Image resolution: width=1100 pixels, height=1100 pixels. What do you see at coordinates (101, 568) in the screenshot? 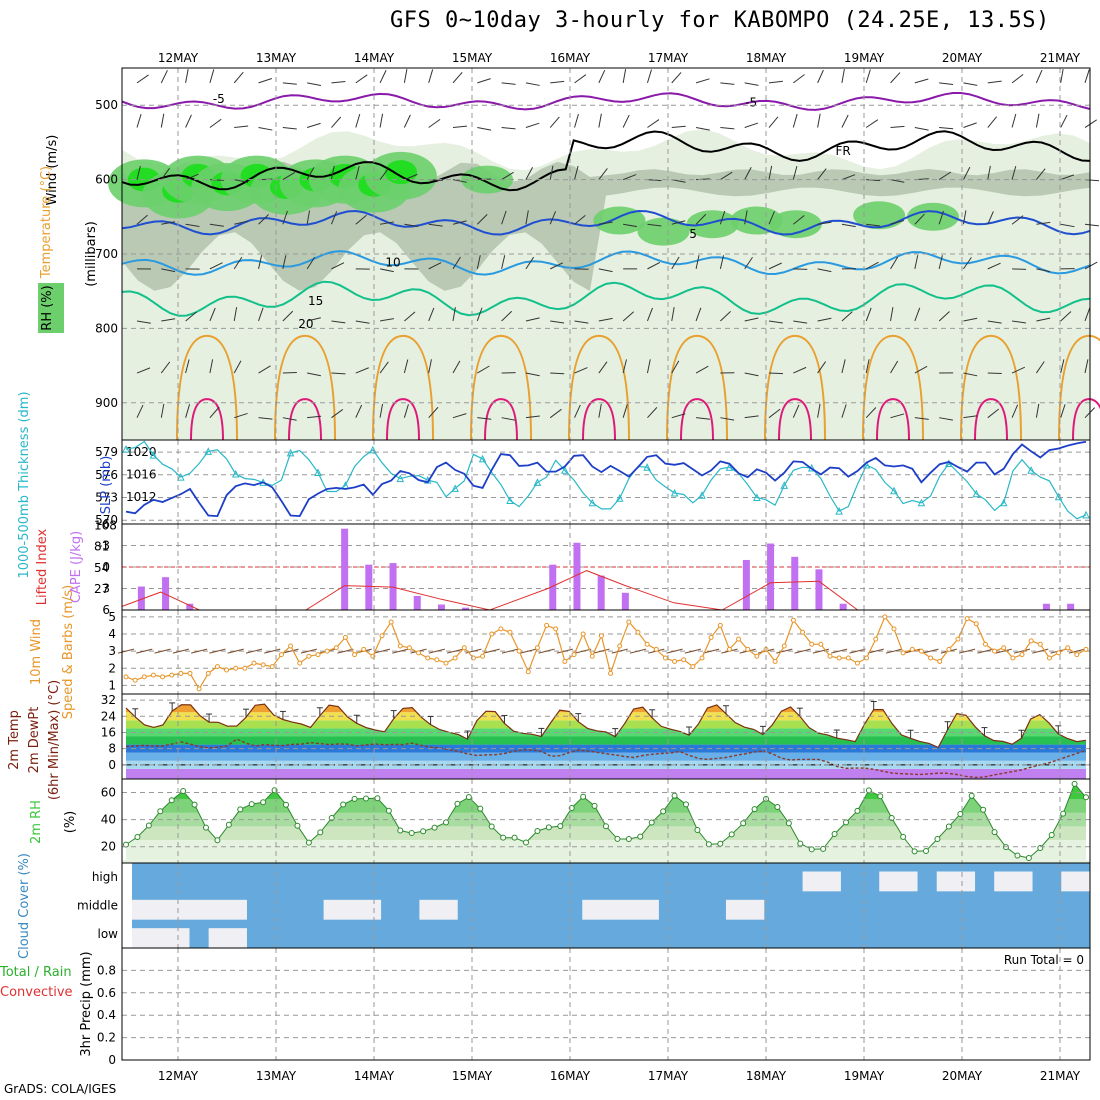
I see `cape-tick: 54` at bounding box center [101, 568].